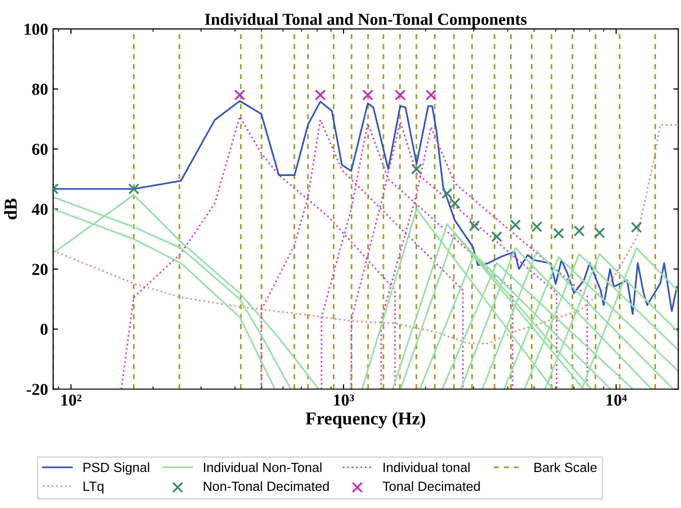 This screenshot has height=508, width=681. What do you see at coordinates (266, 486) in the screenshot?
I see `legend-label: Non-Tonal Decimated` at bounding box center [266, 486].